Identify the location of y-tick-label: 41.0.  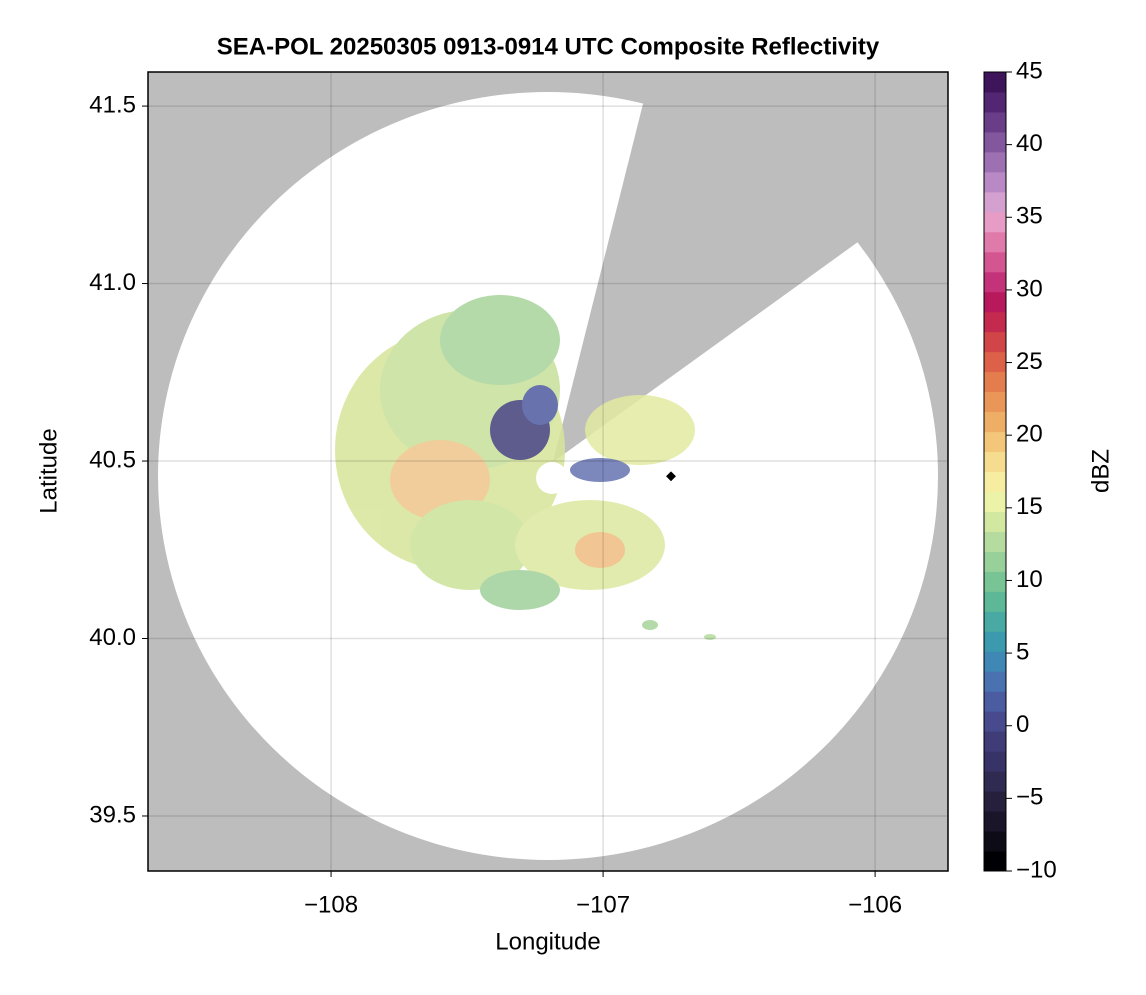
(112, 282).